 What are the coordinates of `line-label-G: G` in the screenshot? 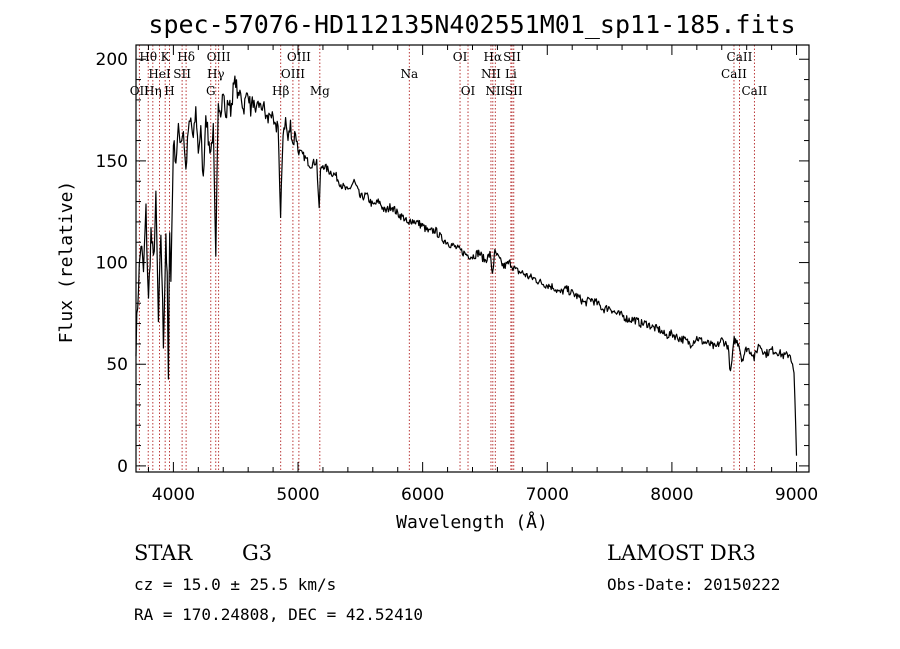 It's located at (211, 91).